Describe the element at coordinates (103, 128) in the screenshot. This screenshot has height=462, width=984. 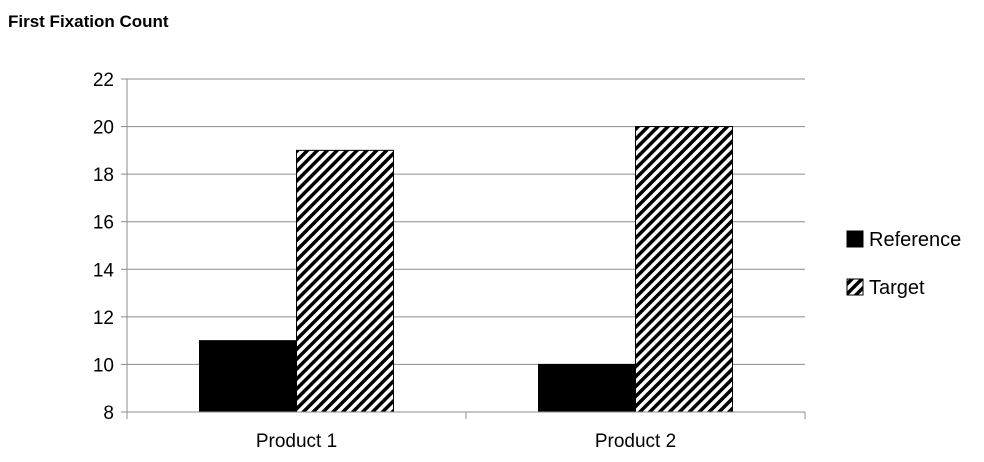
I see `y-tick-label: 20` at that location.